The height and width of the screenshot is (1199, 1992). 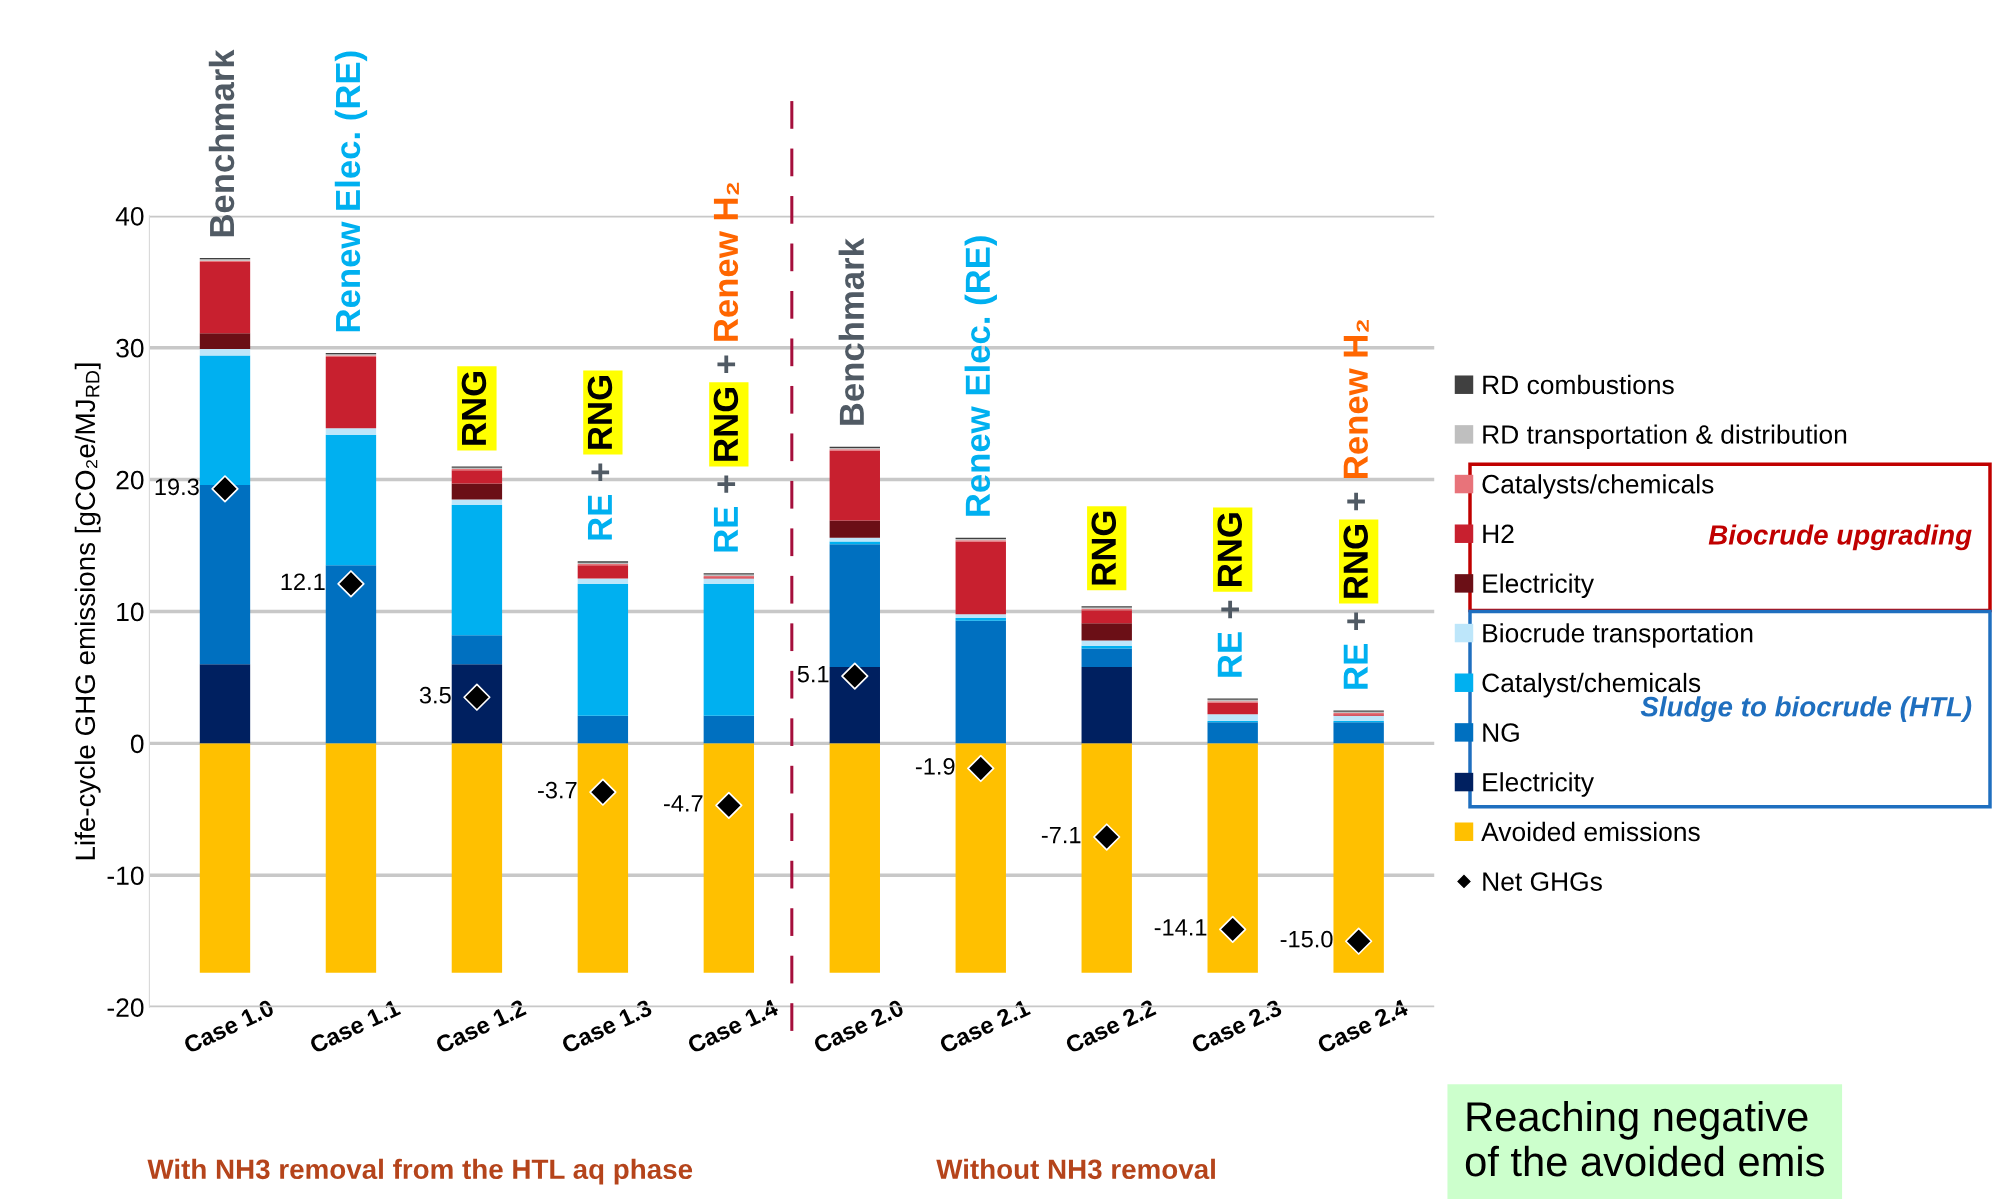 I want to click on legend-label: RD transportation & distribution, so click(x=1665, y=437).